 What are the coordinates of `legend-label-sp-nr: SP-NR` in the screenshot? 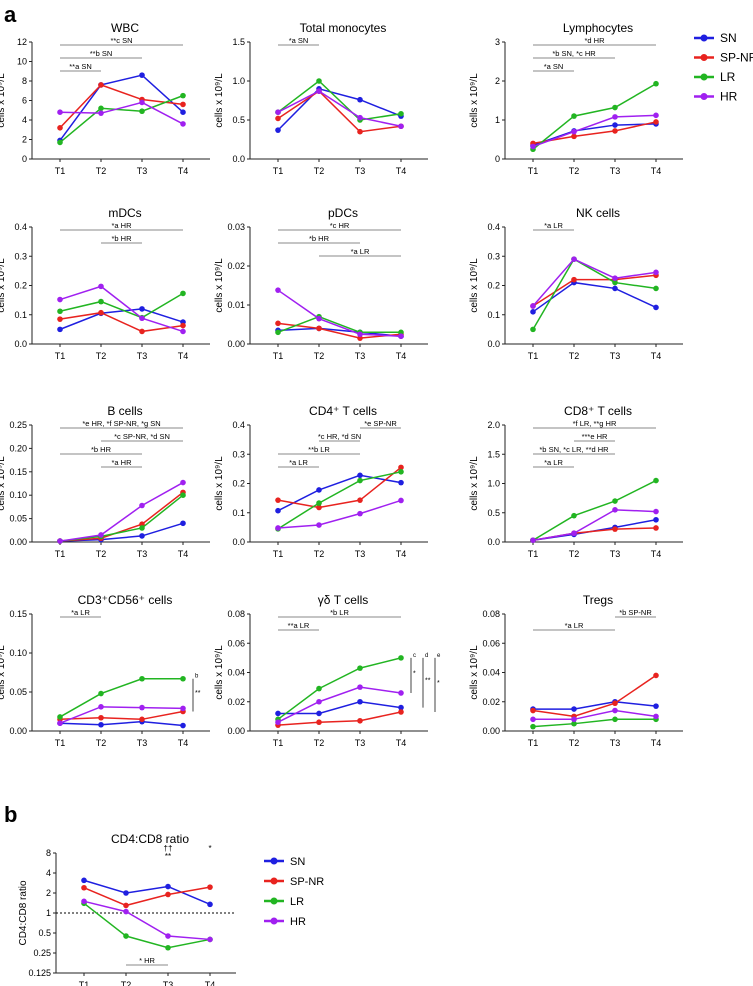 It's located at (307, 882).